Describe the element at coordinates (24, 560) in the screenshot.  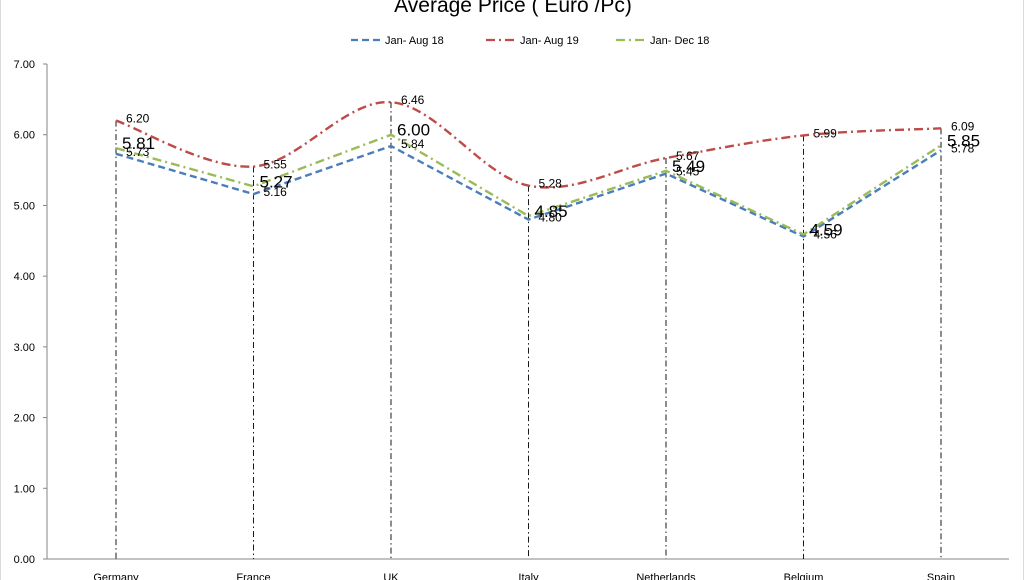
I see `y-tick-label: 0.00` at that location.